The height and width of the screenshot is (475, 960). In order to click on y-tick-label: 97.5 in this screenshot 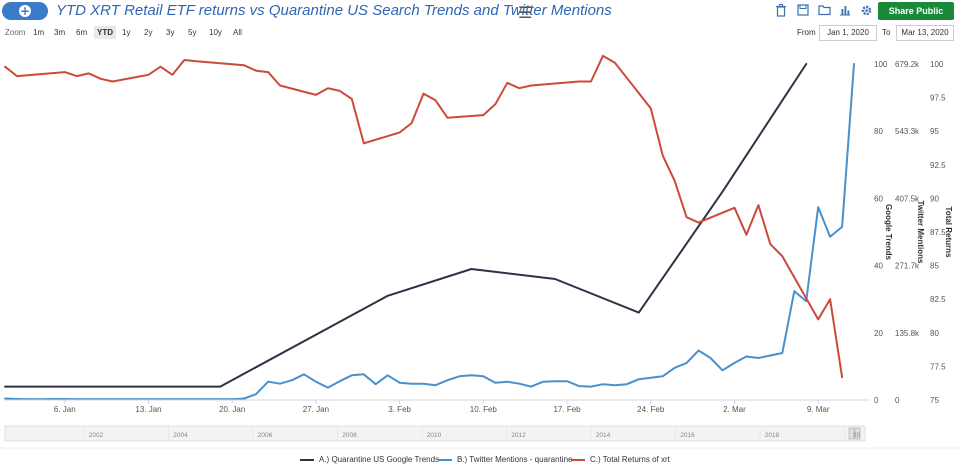, I will do `click(938, 98)`.